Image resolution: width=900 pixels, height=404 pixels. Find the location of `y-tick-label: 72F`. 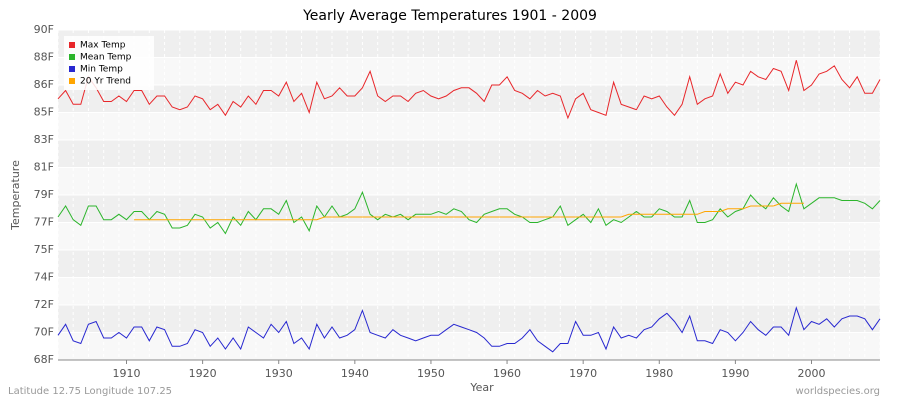

y-tick-label: 72F is located at coordinates (44, 304).